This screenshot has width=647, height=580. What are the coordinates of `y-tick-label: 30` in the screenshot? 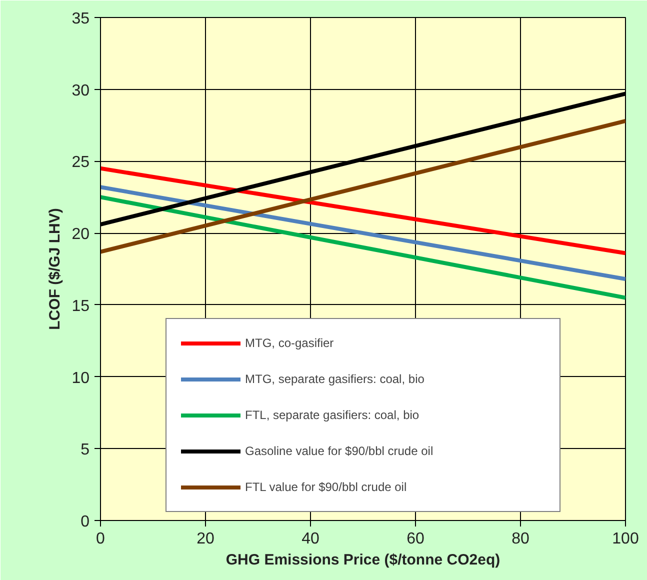 It's located at (81, 91).